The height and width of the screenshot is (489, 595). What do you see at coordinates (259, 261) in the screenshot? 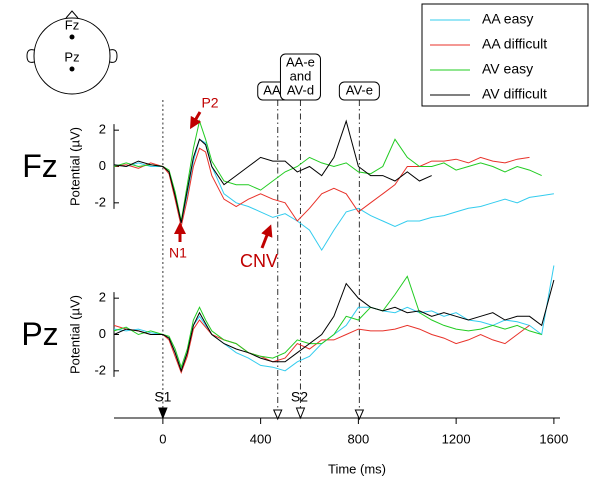
I see `annotation: CNV` at bounding box center [259, 261].